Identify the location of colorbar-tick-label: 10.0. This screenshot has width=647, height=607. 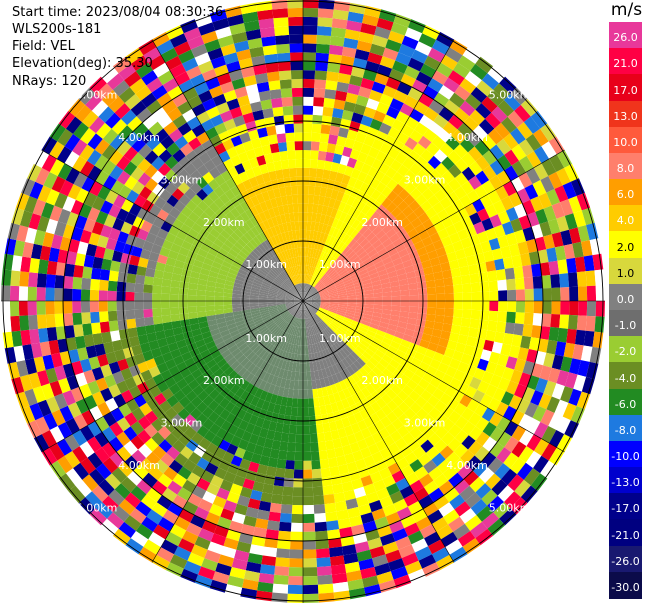
(625, 142).